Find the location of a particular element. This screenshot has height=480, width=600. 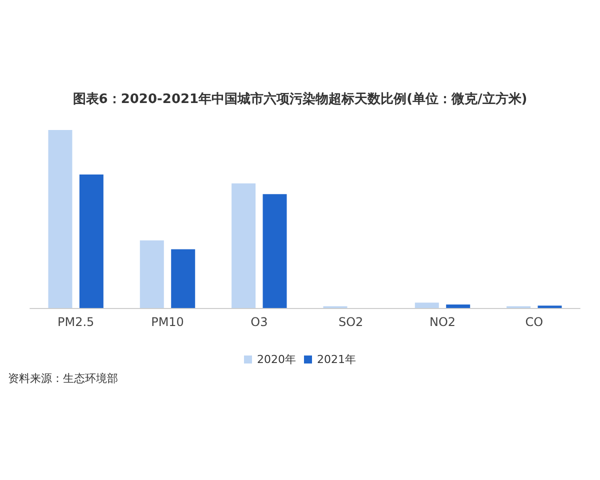

x-tick-label: NO2 is located at coordinates (442, 322).